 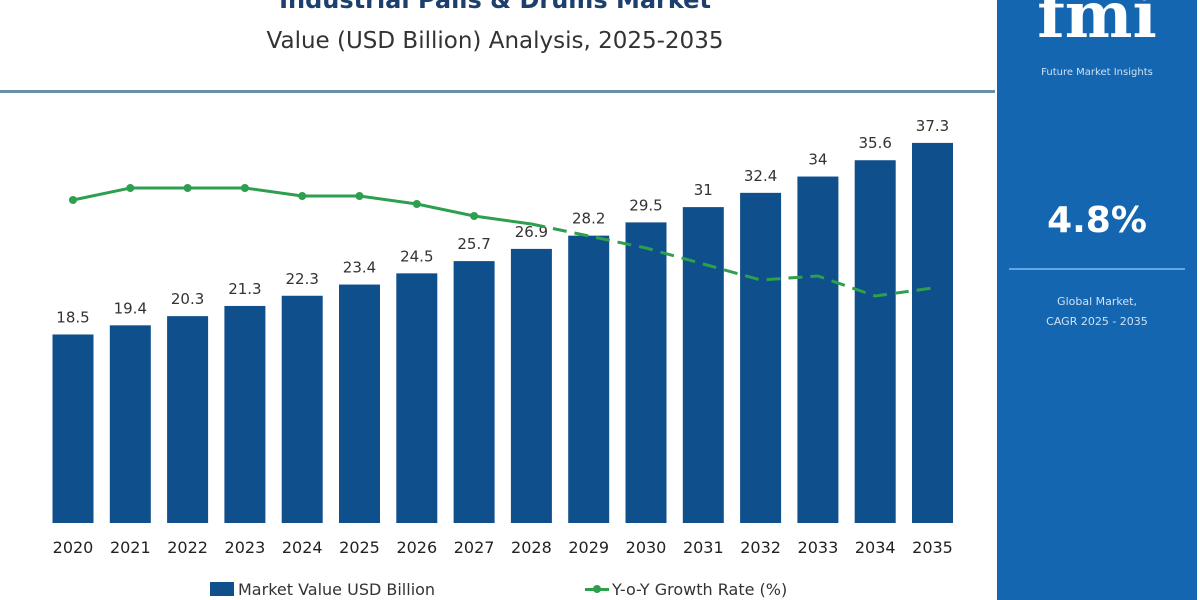 I want to click on x-tick-label: 2028, so click(x=531, y=547).